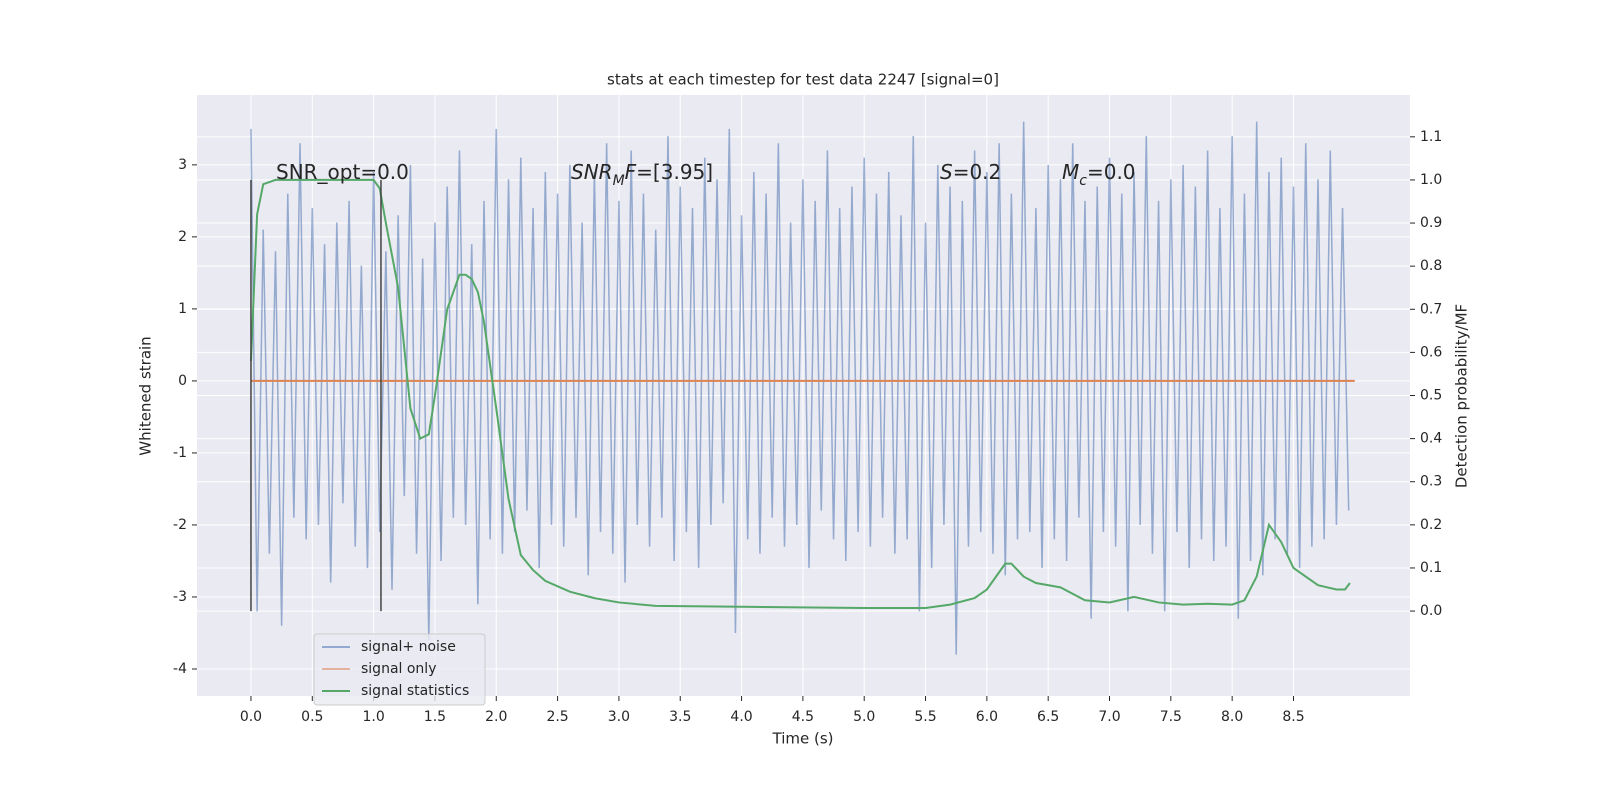  I want to click on y2-tick-label: 0.8, so click(1431, 266).